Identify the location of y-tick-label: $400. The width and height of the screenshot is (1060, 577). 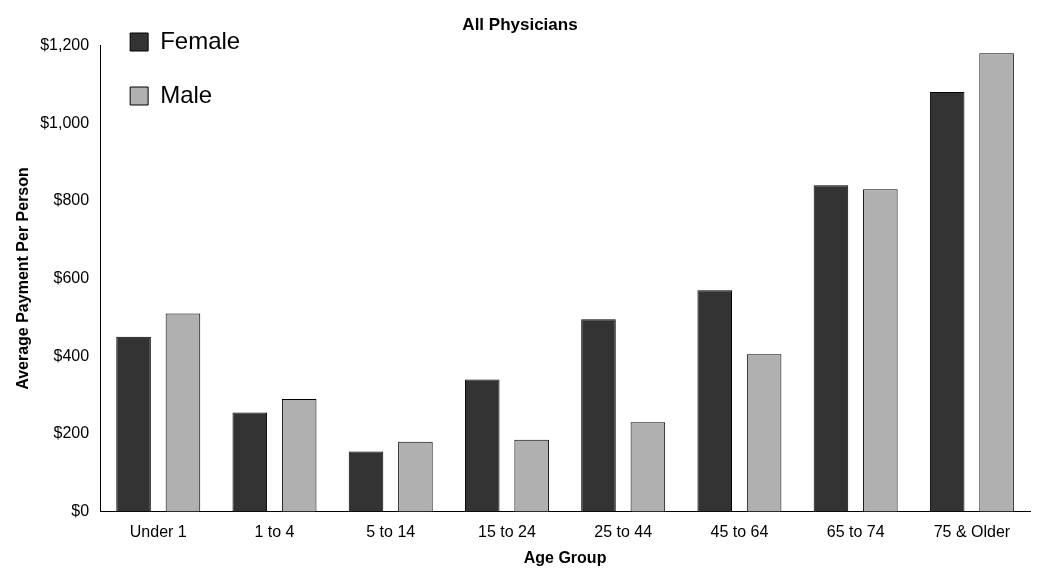
(71, 355).